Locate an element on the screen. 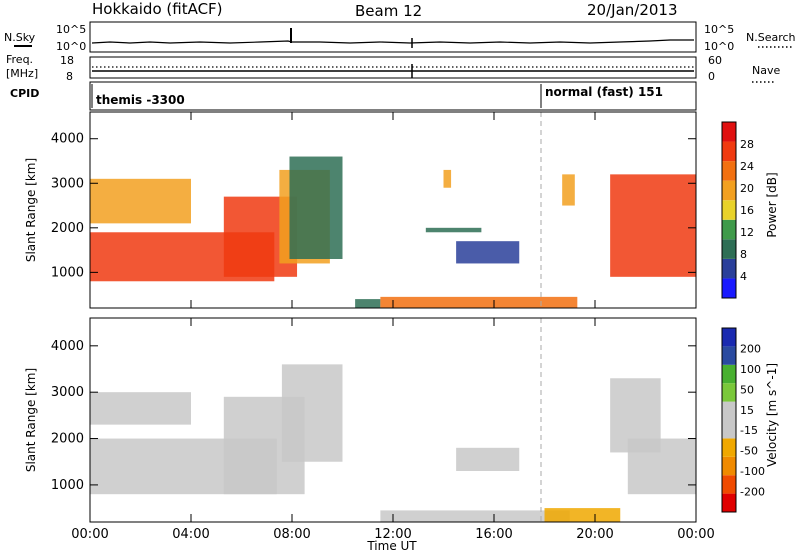  x-tick-label: 20:00 is located at coordinates (594, 534).